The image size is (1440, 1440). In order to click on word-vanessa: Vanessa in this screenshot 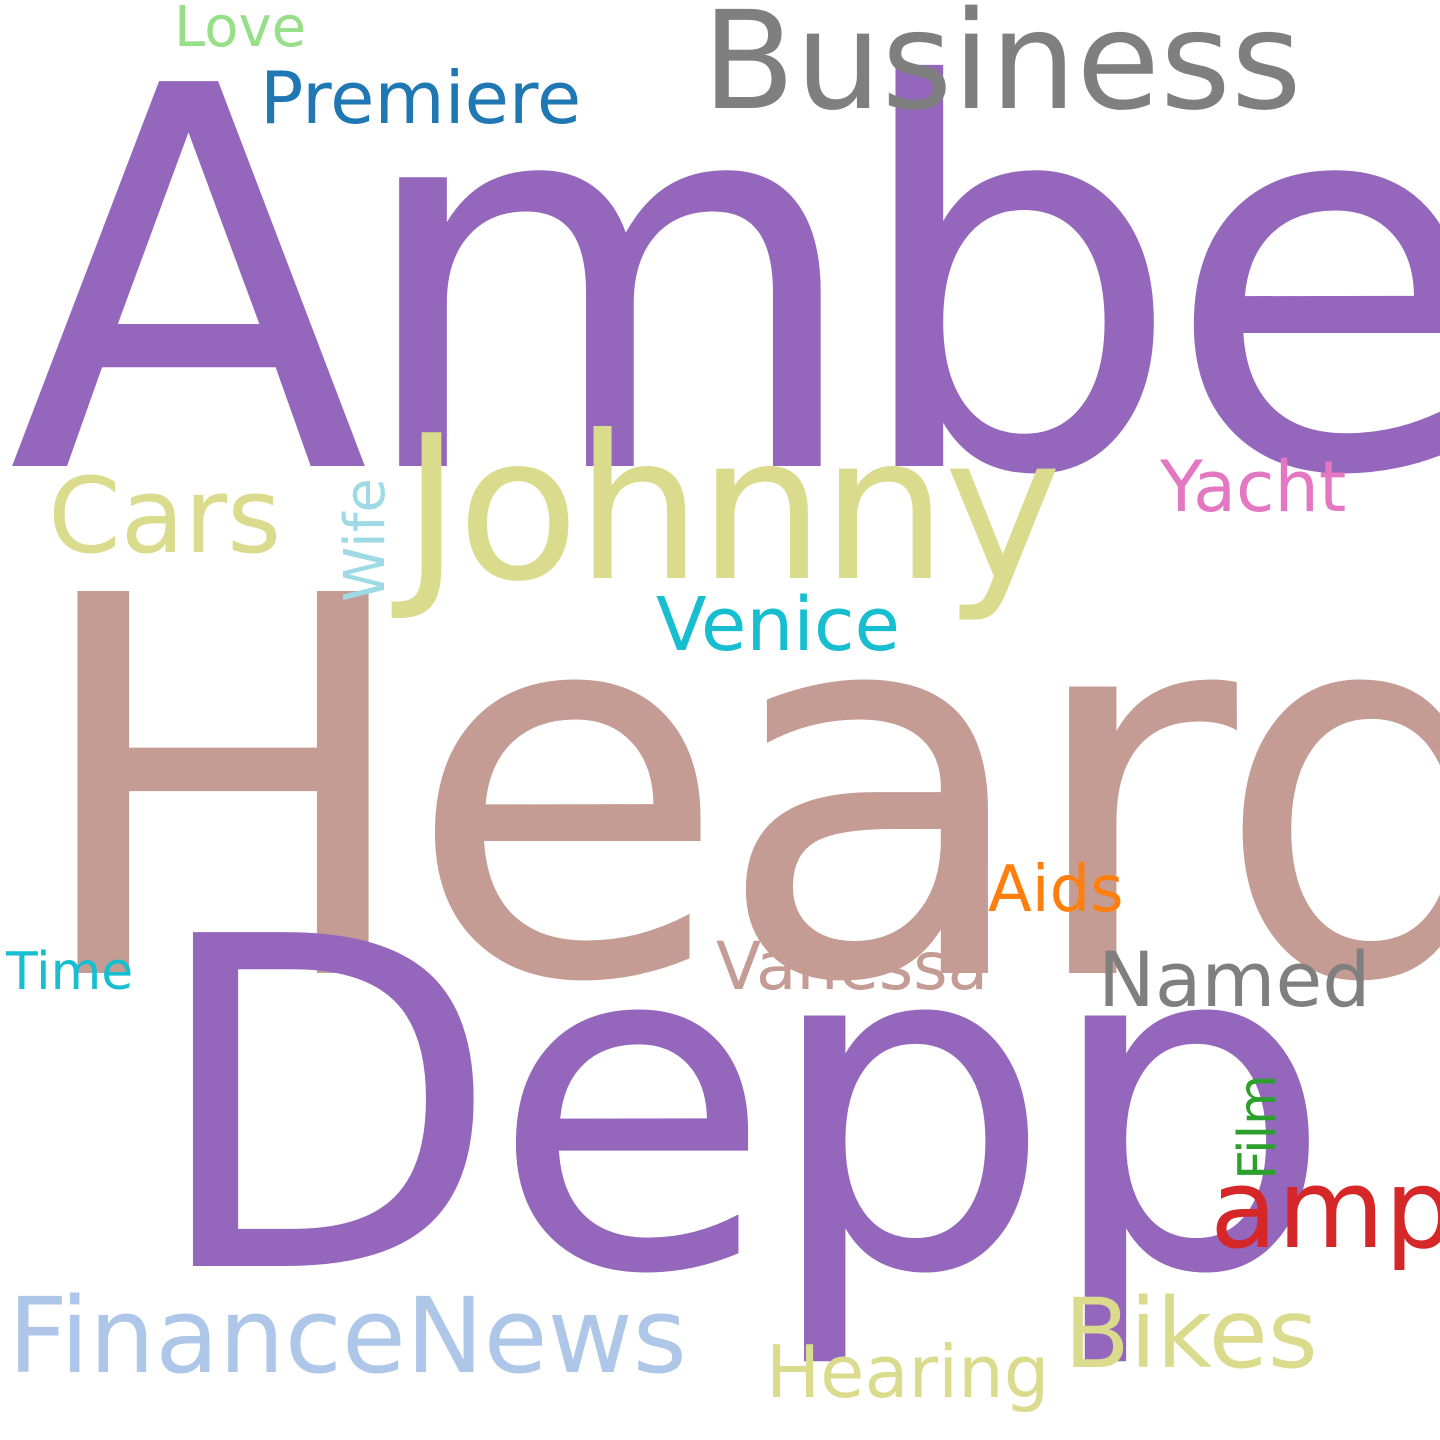, I will do `click(852, 966)`.